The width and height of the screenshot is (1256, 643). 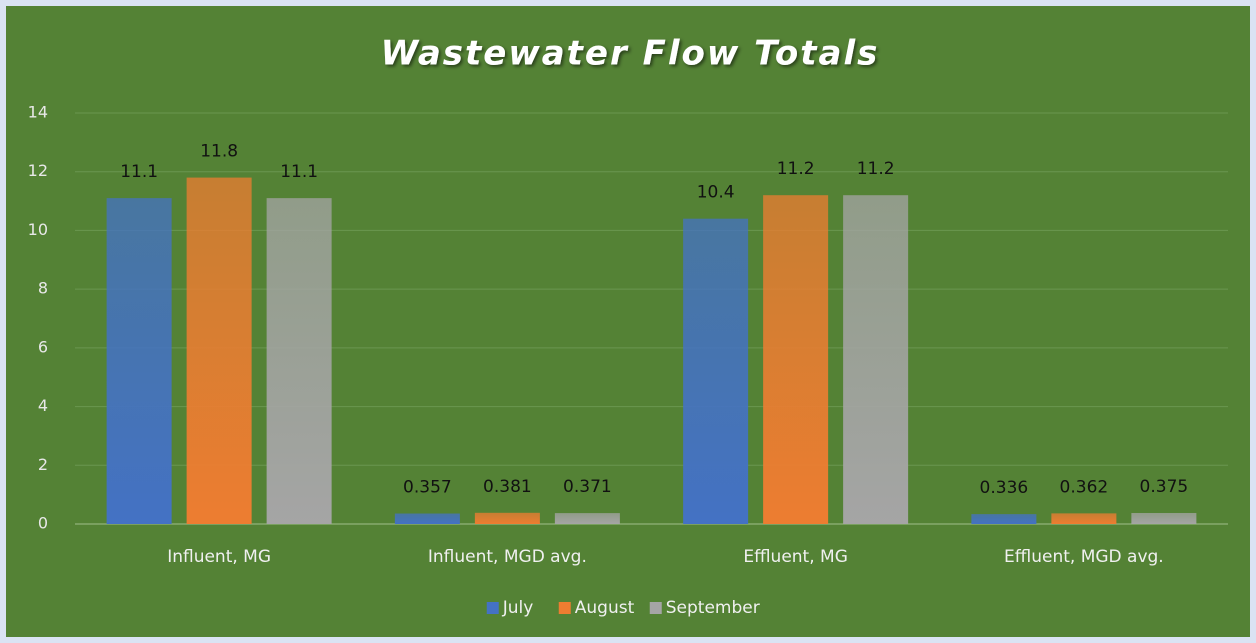 I want to click on y-tick-label: 12, so click(x=38, y=170).